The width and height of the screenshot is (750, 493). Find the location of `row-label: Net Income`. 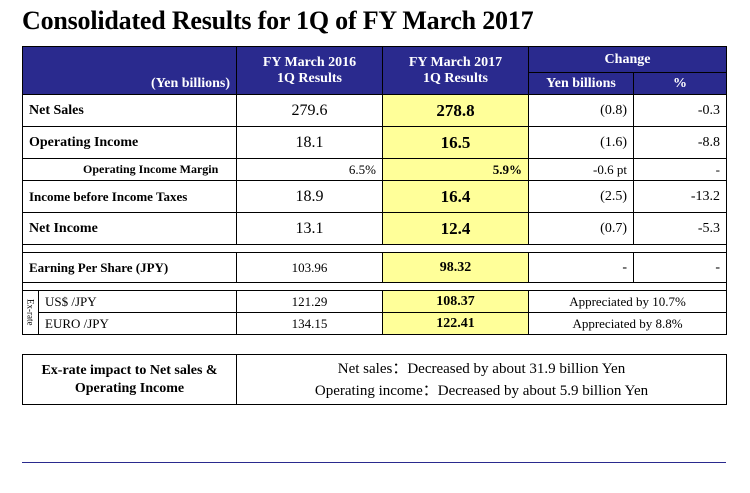

row-label: Net Income is located at coordinates (129, 228).